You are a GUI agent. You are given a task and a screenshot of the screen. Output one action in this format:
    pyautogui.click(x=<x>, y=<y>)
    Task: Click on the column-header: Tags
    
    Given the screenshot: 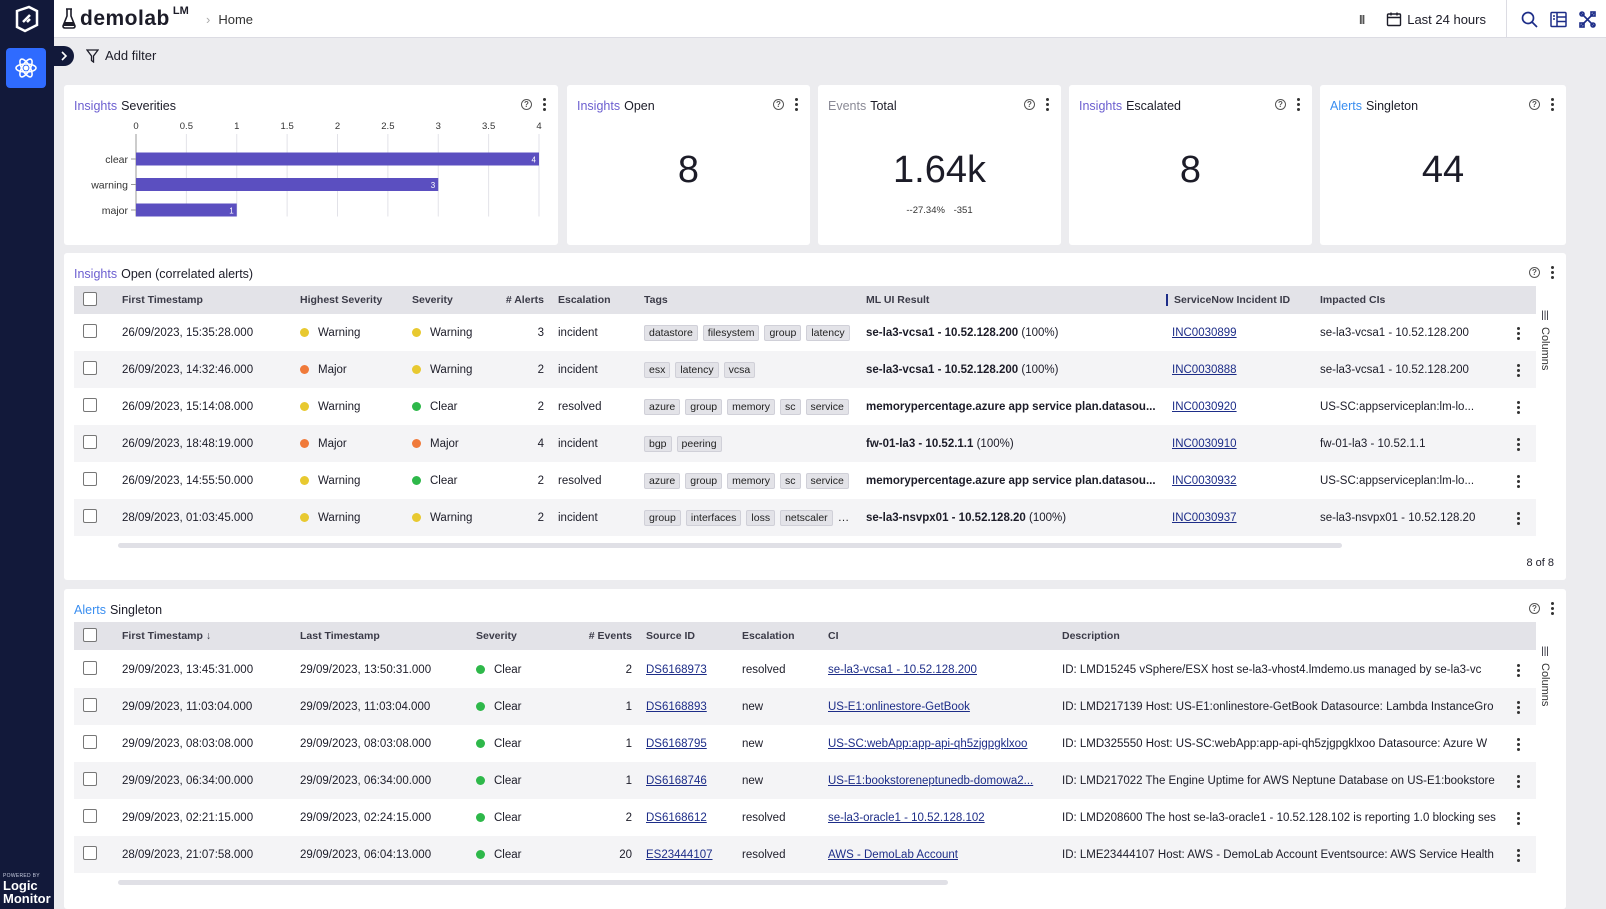 What is the action you would take?
    pyautogui.click(x=656, y=300)
    